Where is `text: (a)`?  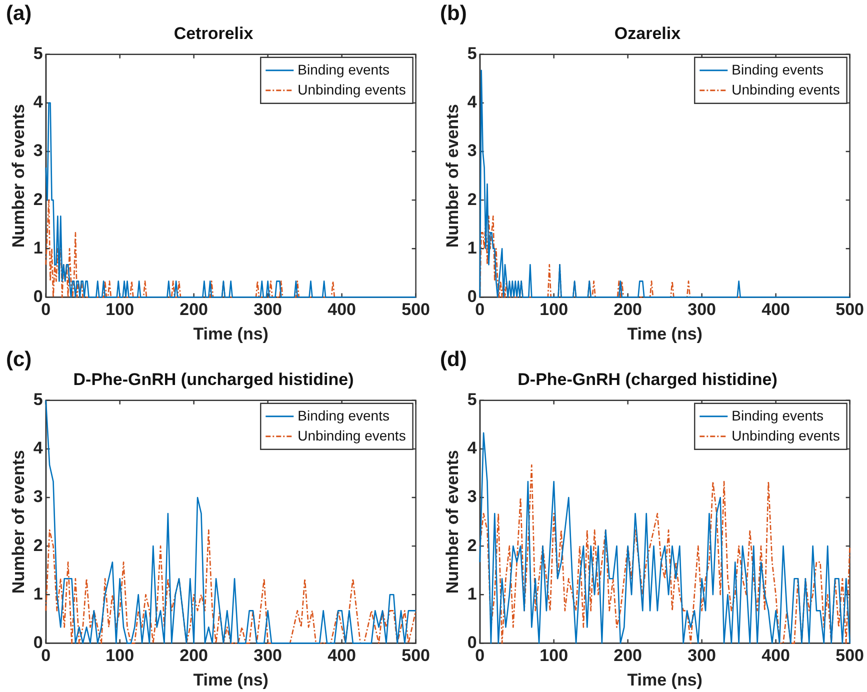 text: (a) is located at coordinates (19, 14).